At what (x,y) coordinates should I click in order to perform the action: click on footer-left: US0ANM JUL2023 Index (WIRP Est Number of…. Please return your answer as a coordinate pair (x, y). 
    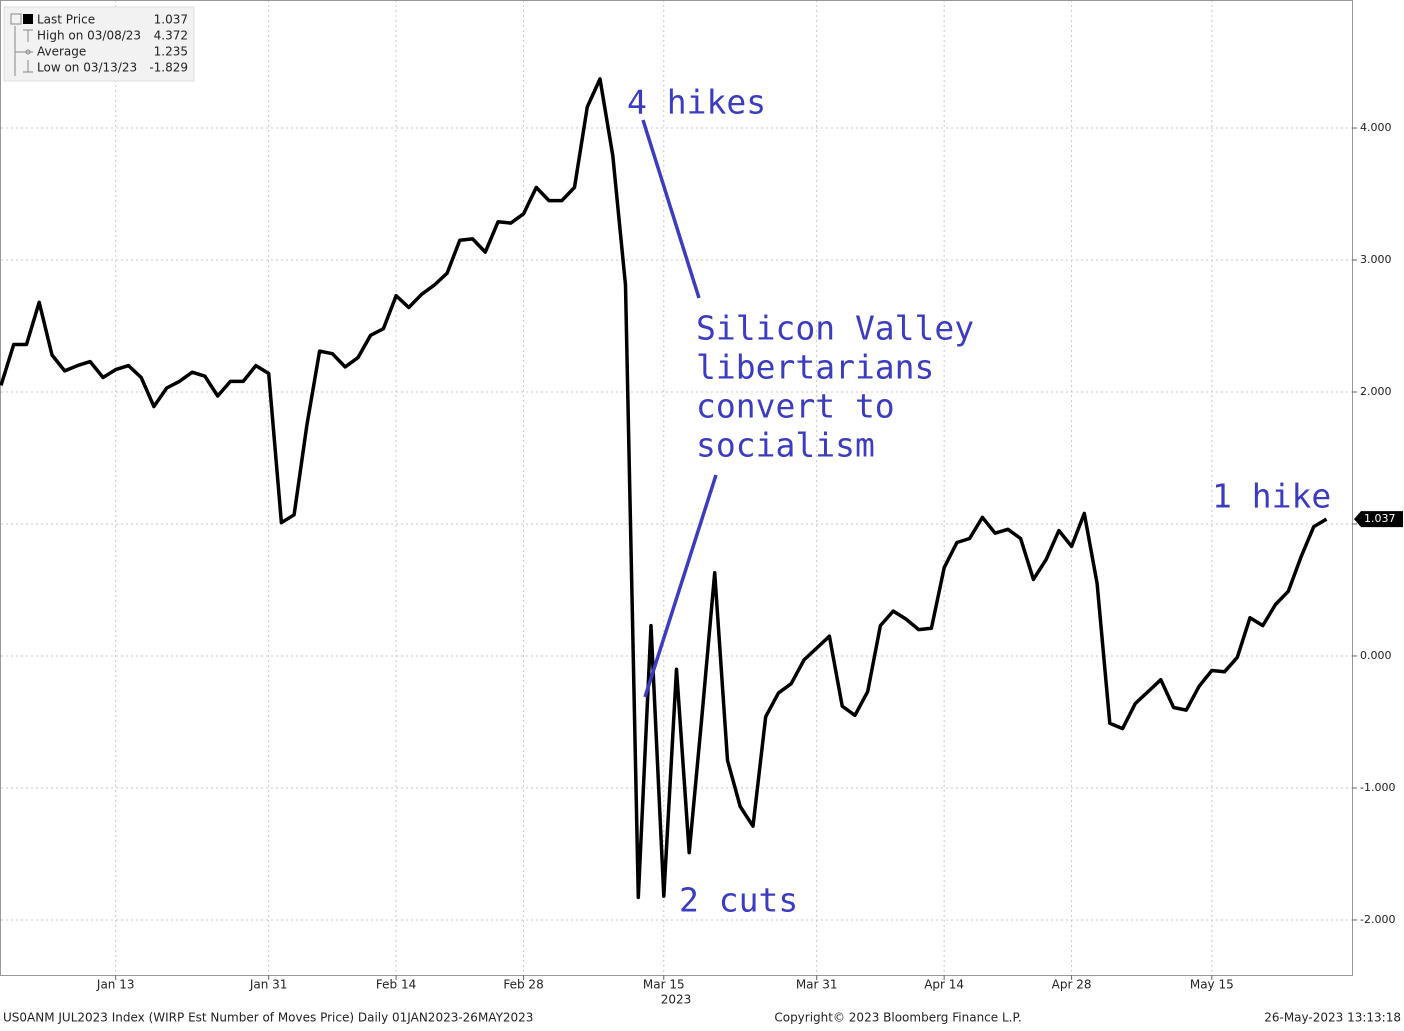
    Looking at the image, I should click on (268, 1018).